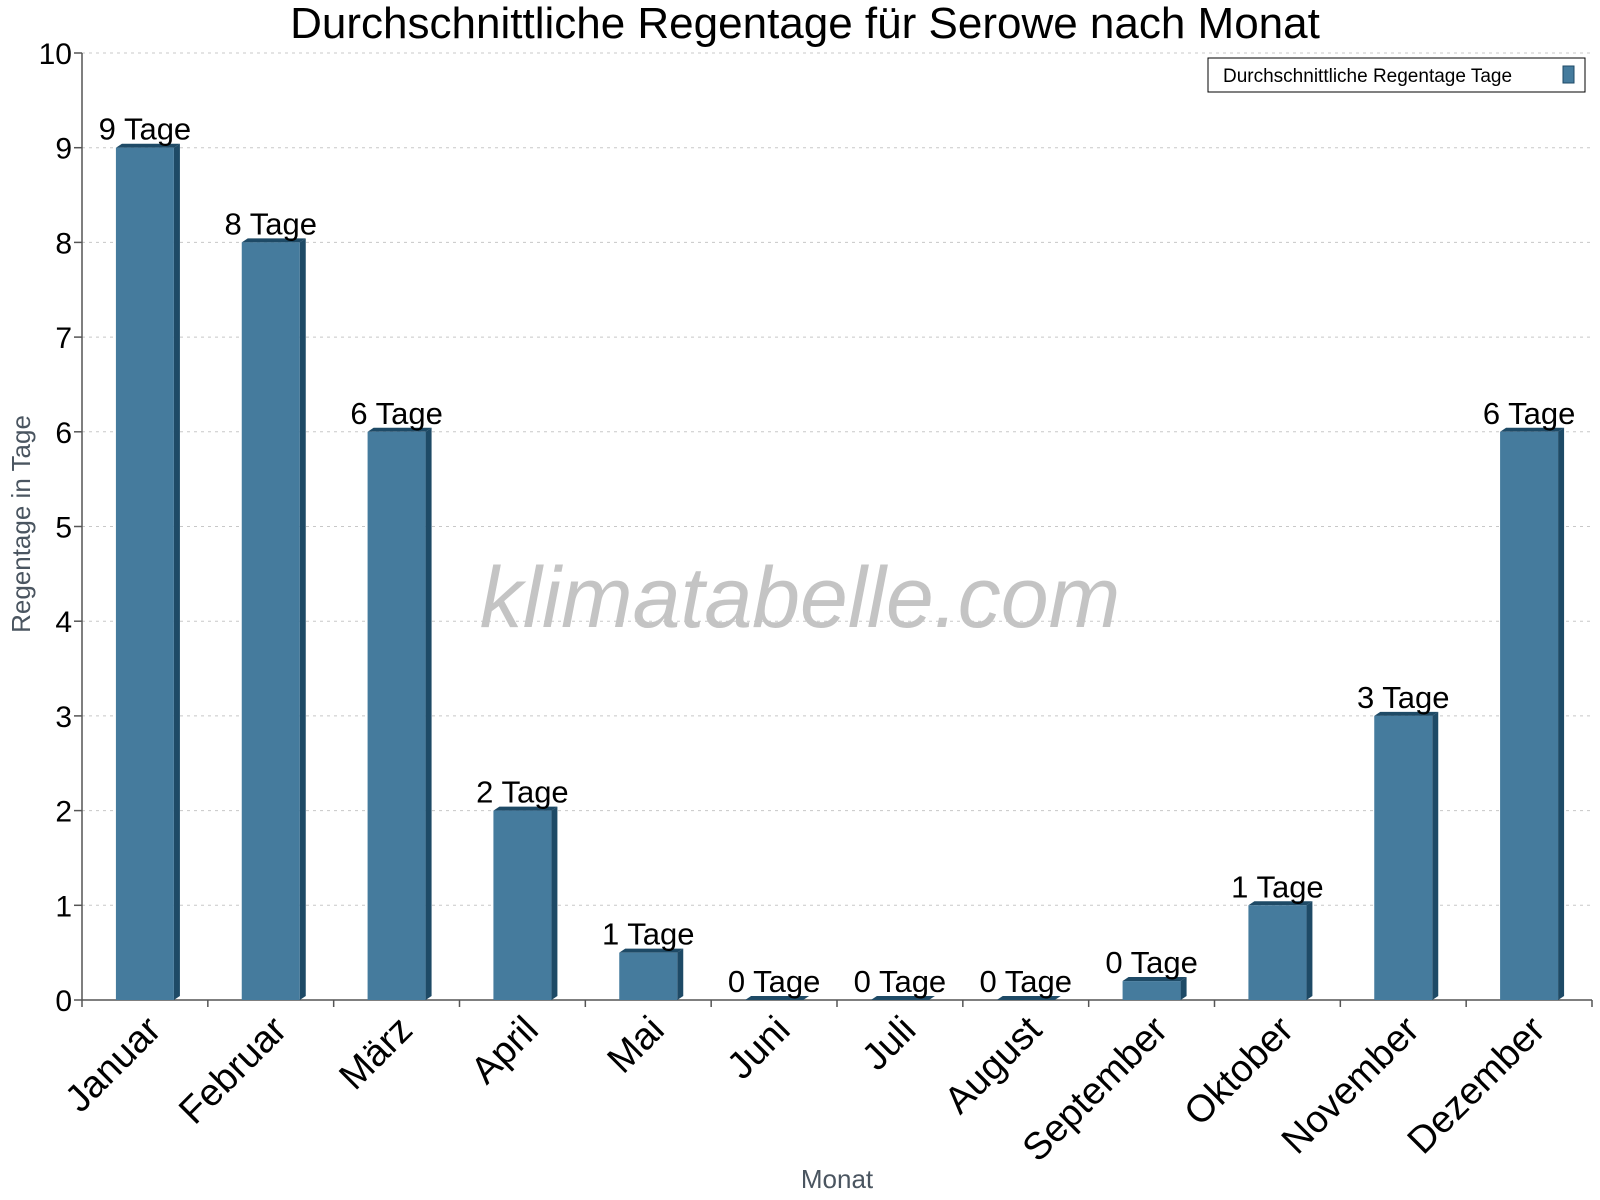  I want to click on x-tick-label: Juli, so click(889, 1044).